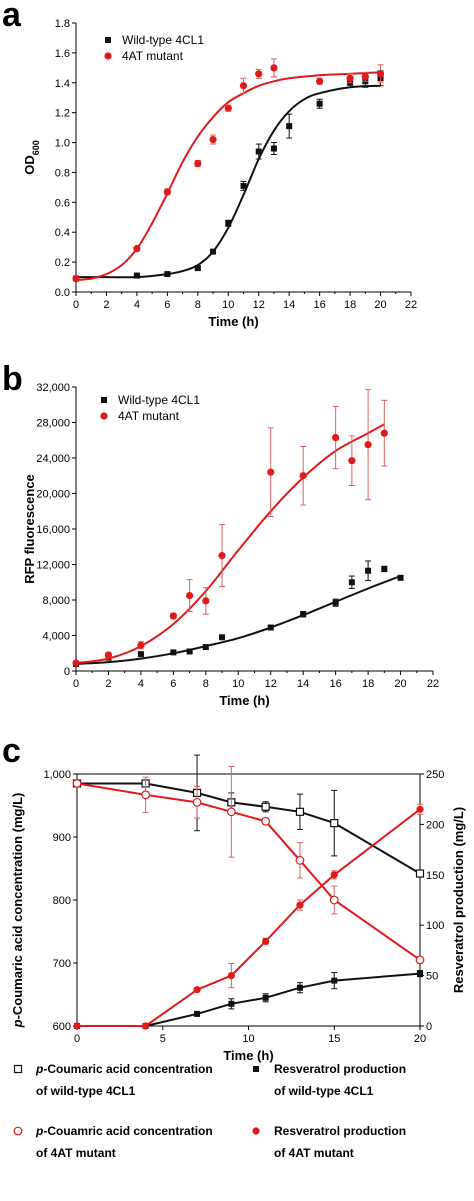 Image resolution: width=474 pixels, height=1201 pixels. What do you see at coordinates (53, 566) in the screenshot?
I see `panel-b-y-tick-label: 12,000` at bounding box center [53, 566].